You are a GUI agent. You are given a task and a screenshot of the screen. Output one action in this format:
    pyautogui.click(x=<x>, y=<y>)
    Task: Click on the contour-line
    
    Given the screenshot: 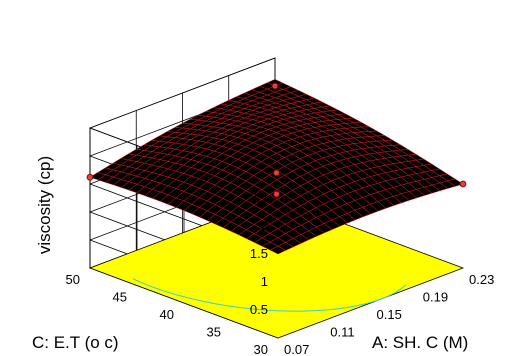 What is the action you would take?
    pyautogui.click(x=269, y=295)
    